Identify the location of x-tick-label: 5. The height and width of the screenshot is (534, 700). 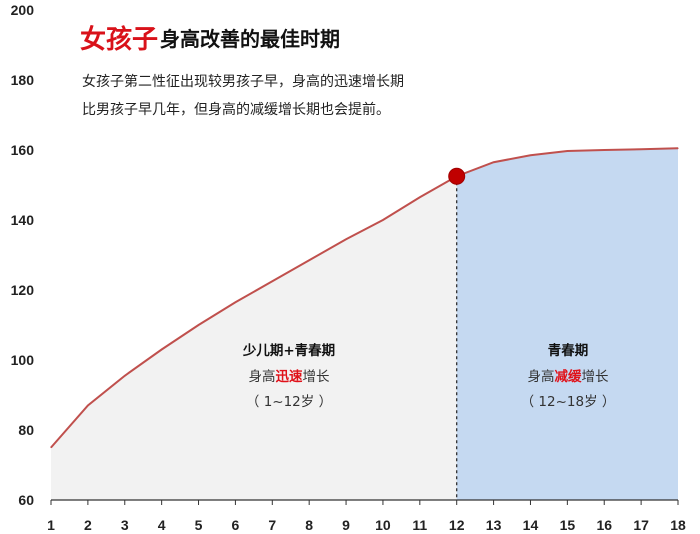
(199, 525).